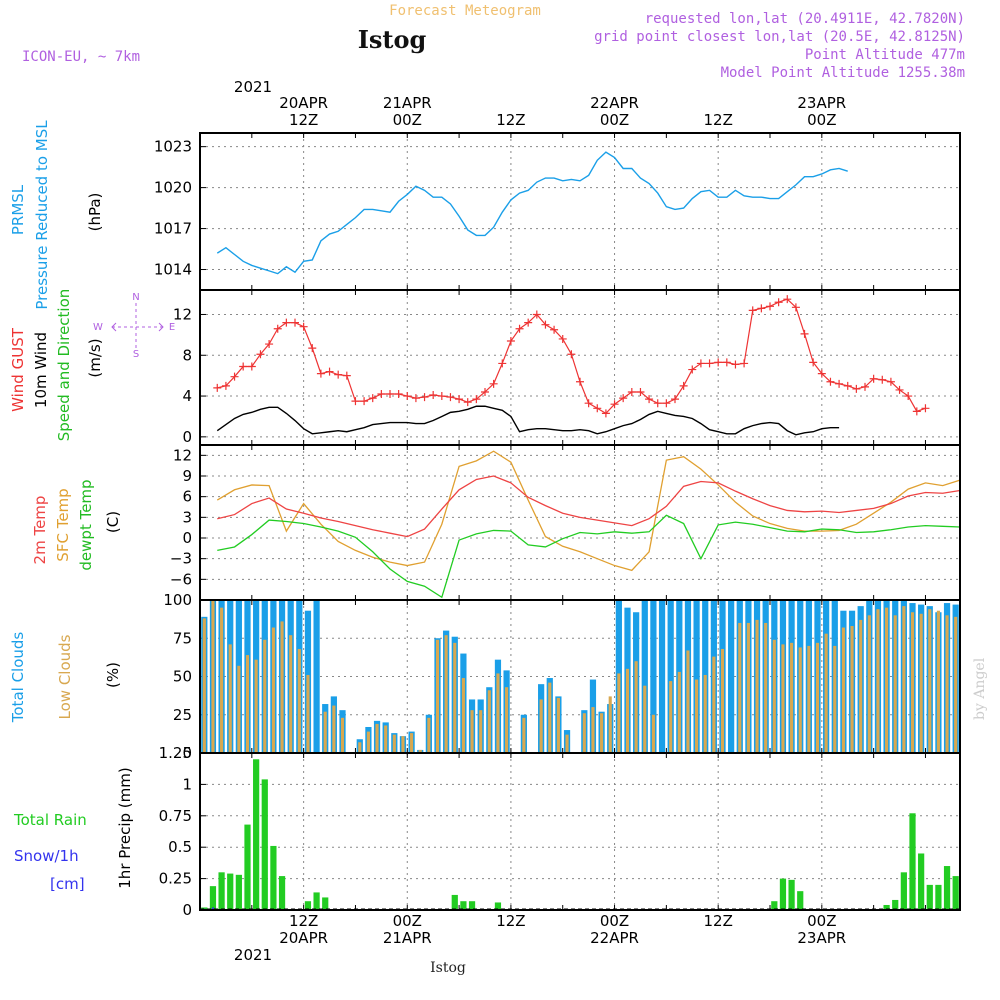 Image resolution: width=1000 pixels, height=1000 pixels. I want to click on y-tick-label: −3, so click(181, 559).